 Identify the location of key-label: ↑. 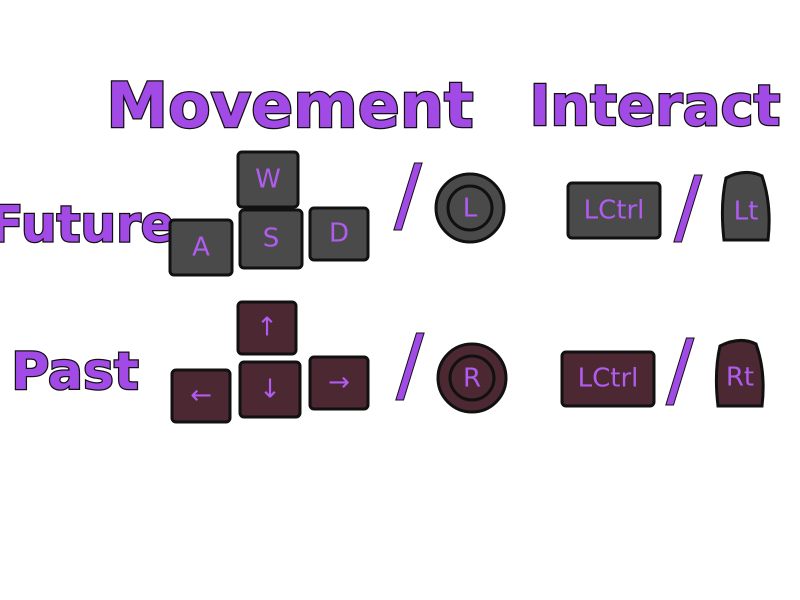
(267, 328).